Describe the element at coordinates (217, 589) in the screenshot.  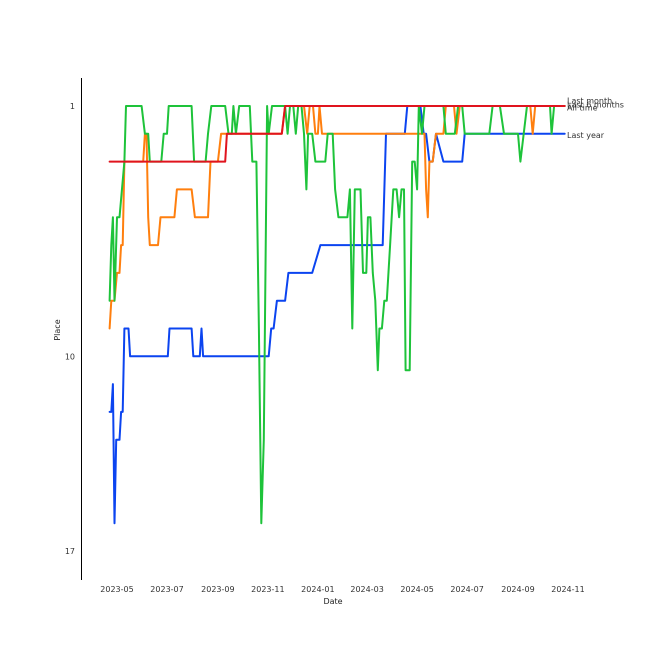
I see `x-tick-label: 2023-09` at that location.